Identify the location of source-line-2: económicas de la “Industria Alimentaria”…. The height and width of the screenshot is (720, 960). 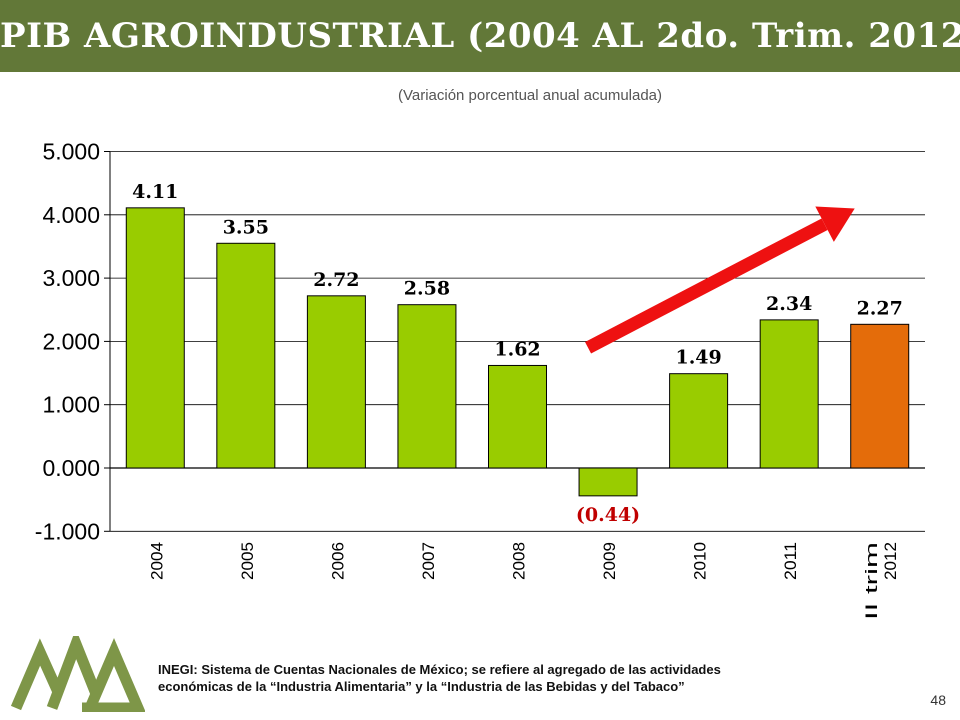
(421, 686).